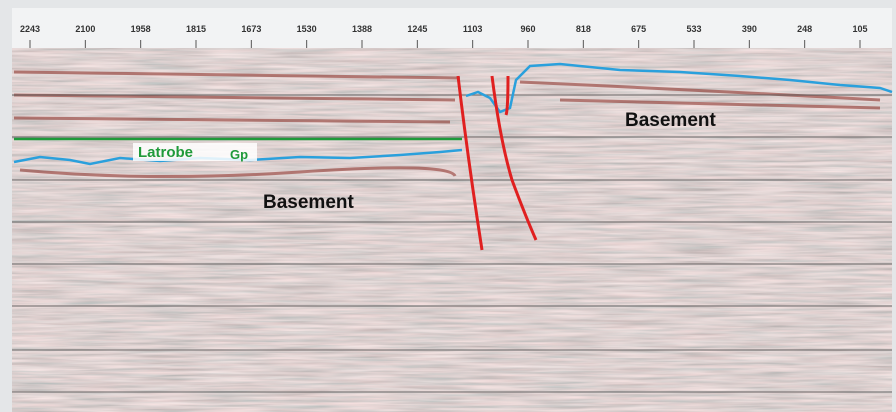  Describe the element at coordinates (165, 152) in the screenshot. I see `formation-label: Latrobe` at that location.